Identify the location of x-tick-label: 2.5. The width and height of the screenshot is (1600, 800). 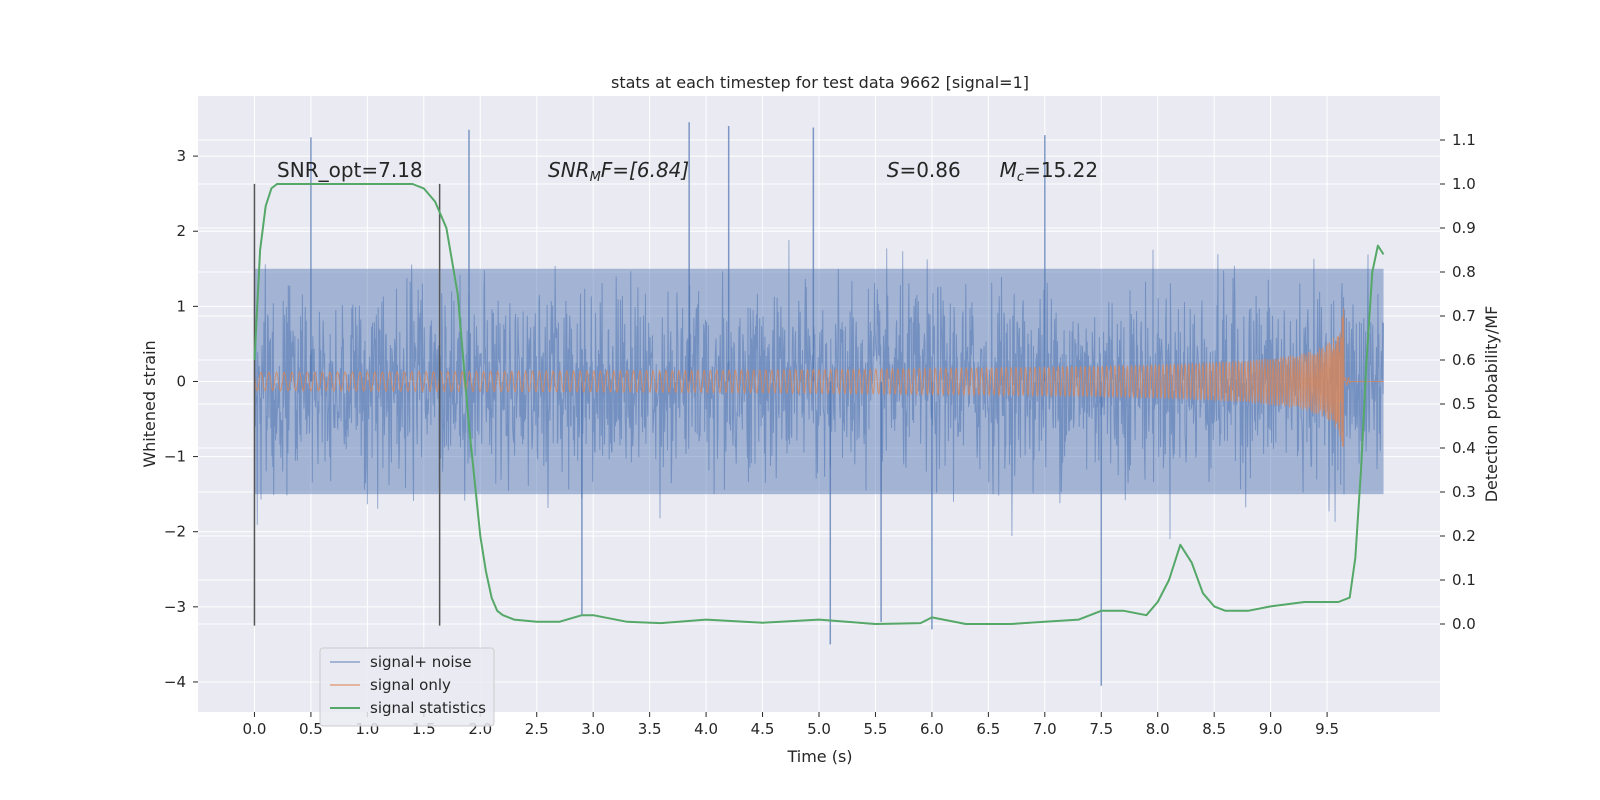
(537, 729).